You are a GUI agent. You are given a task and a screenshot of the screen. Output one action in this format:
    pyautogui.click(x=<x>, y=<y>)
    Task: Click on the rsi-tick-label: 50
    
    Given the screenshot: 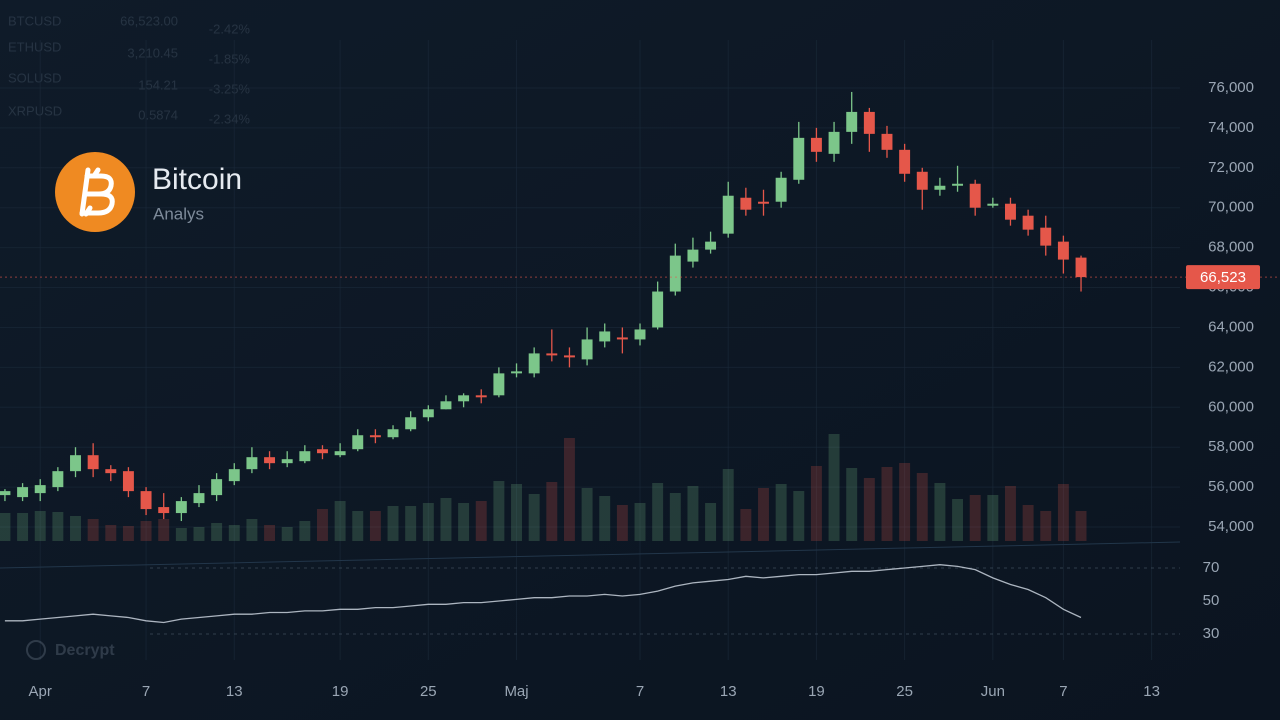 What is the action you would take?
    pyautogui.click(x=1211, y=600)
    